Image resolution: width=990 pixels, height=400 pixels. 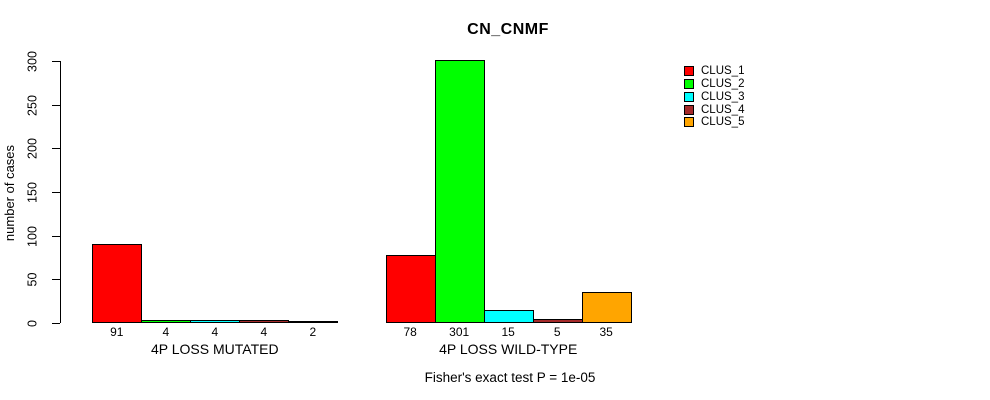 What do you see at coordinates (410, 332) in the screenshot?
I see `bar-value-label: 78` at bounding box center [410, 332].